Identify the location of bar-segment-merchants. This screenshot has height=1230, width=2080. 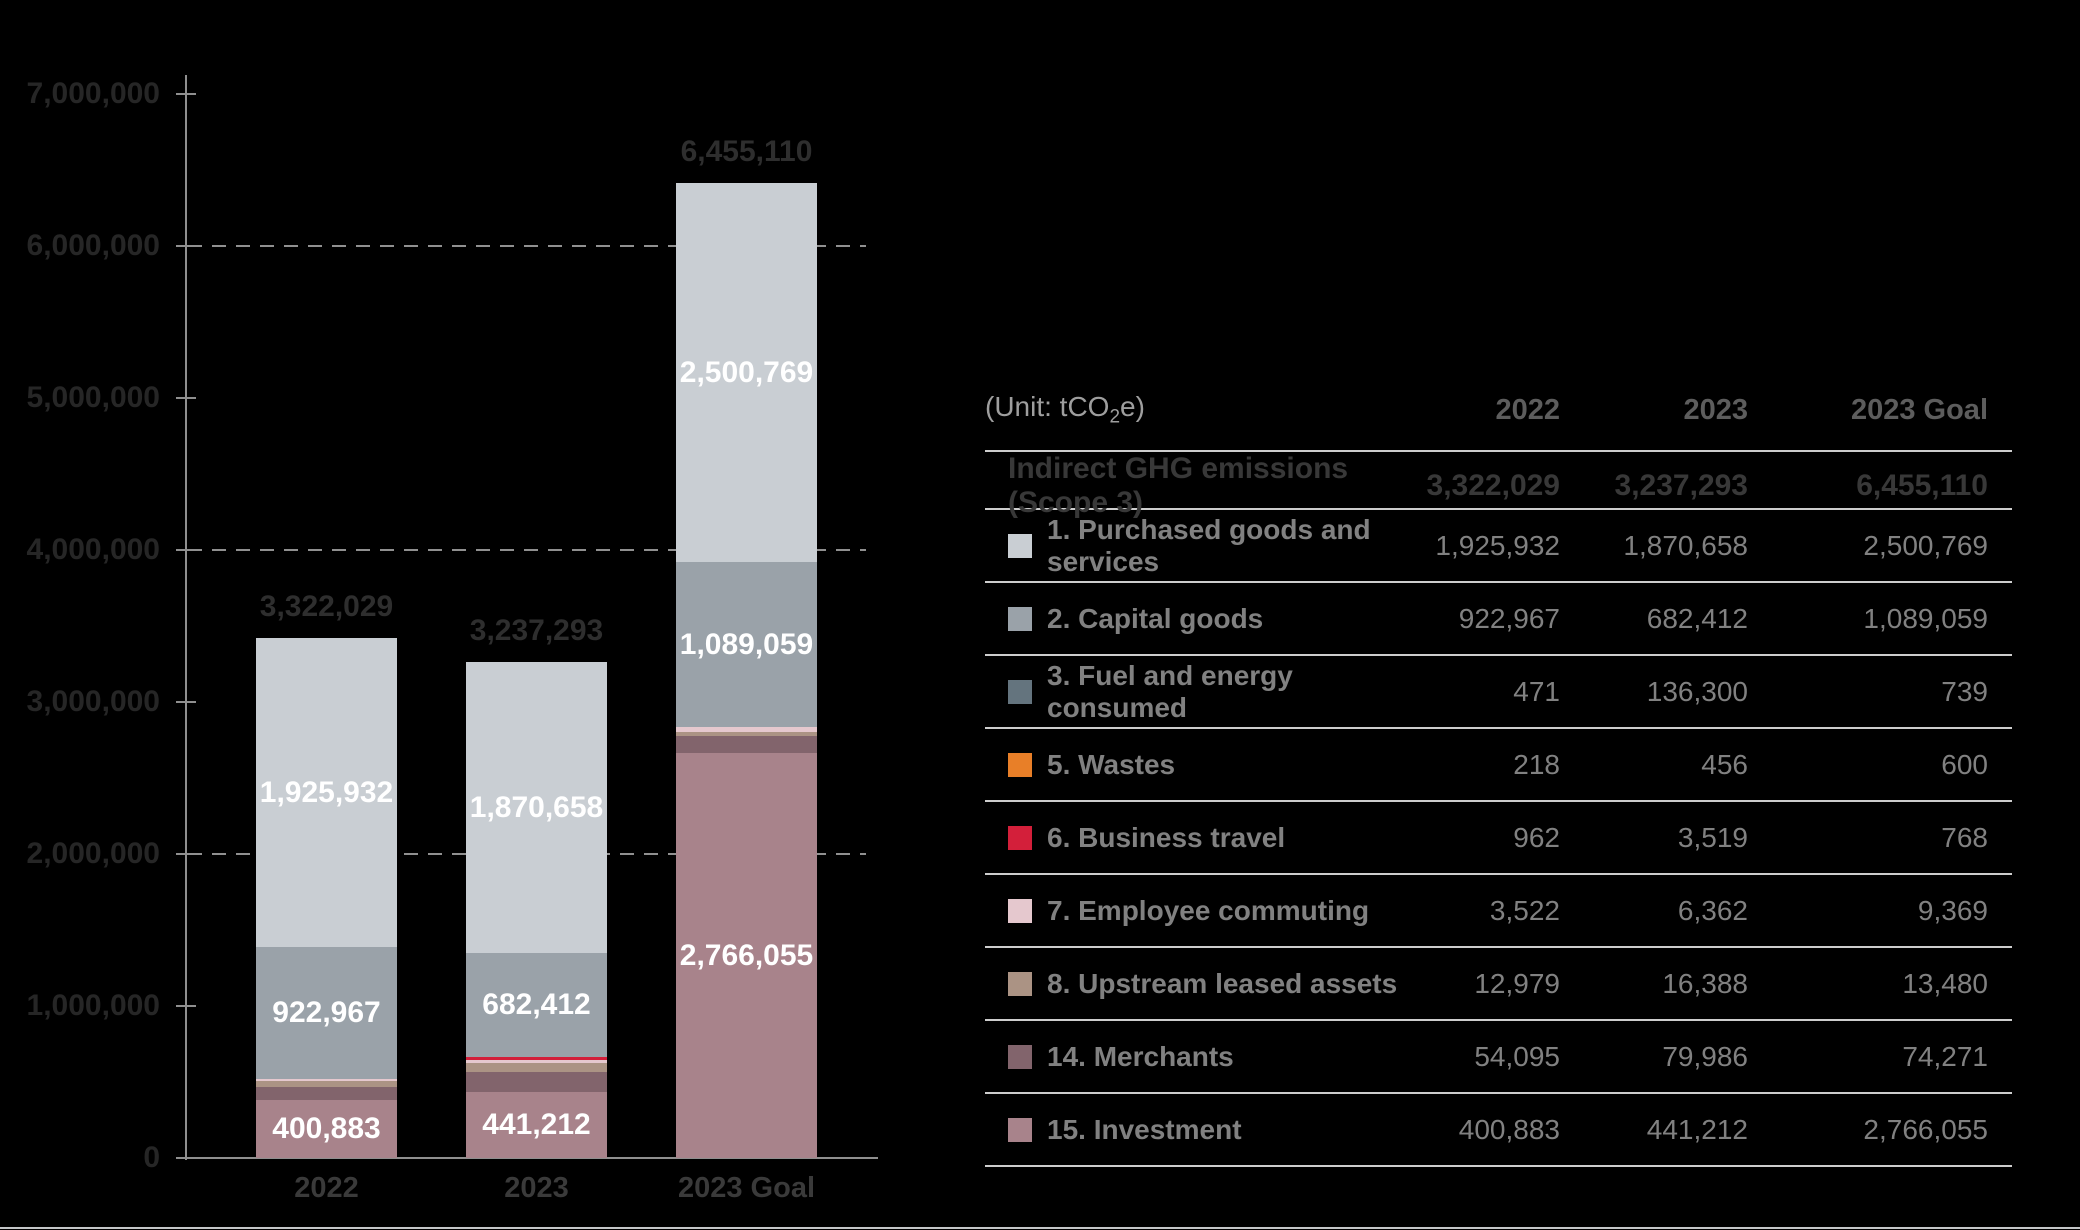
(326, 1093).